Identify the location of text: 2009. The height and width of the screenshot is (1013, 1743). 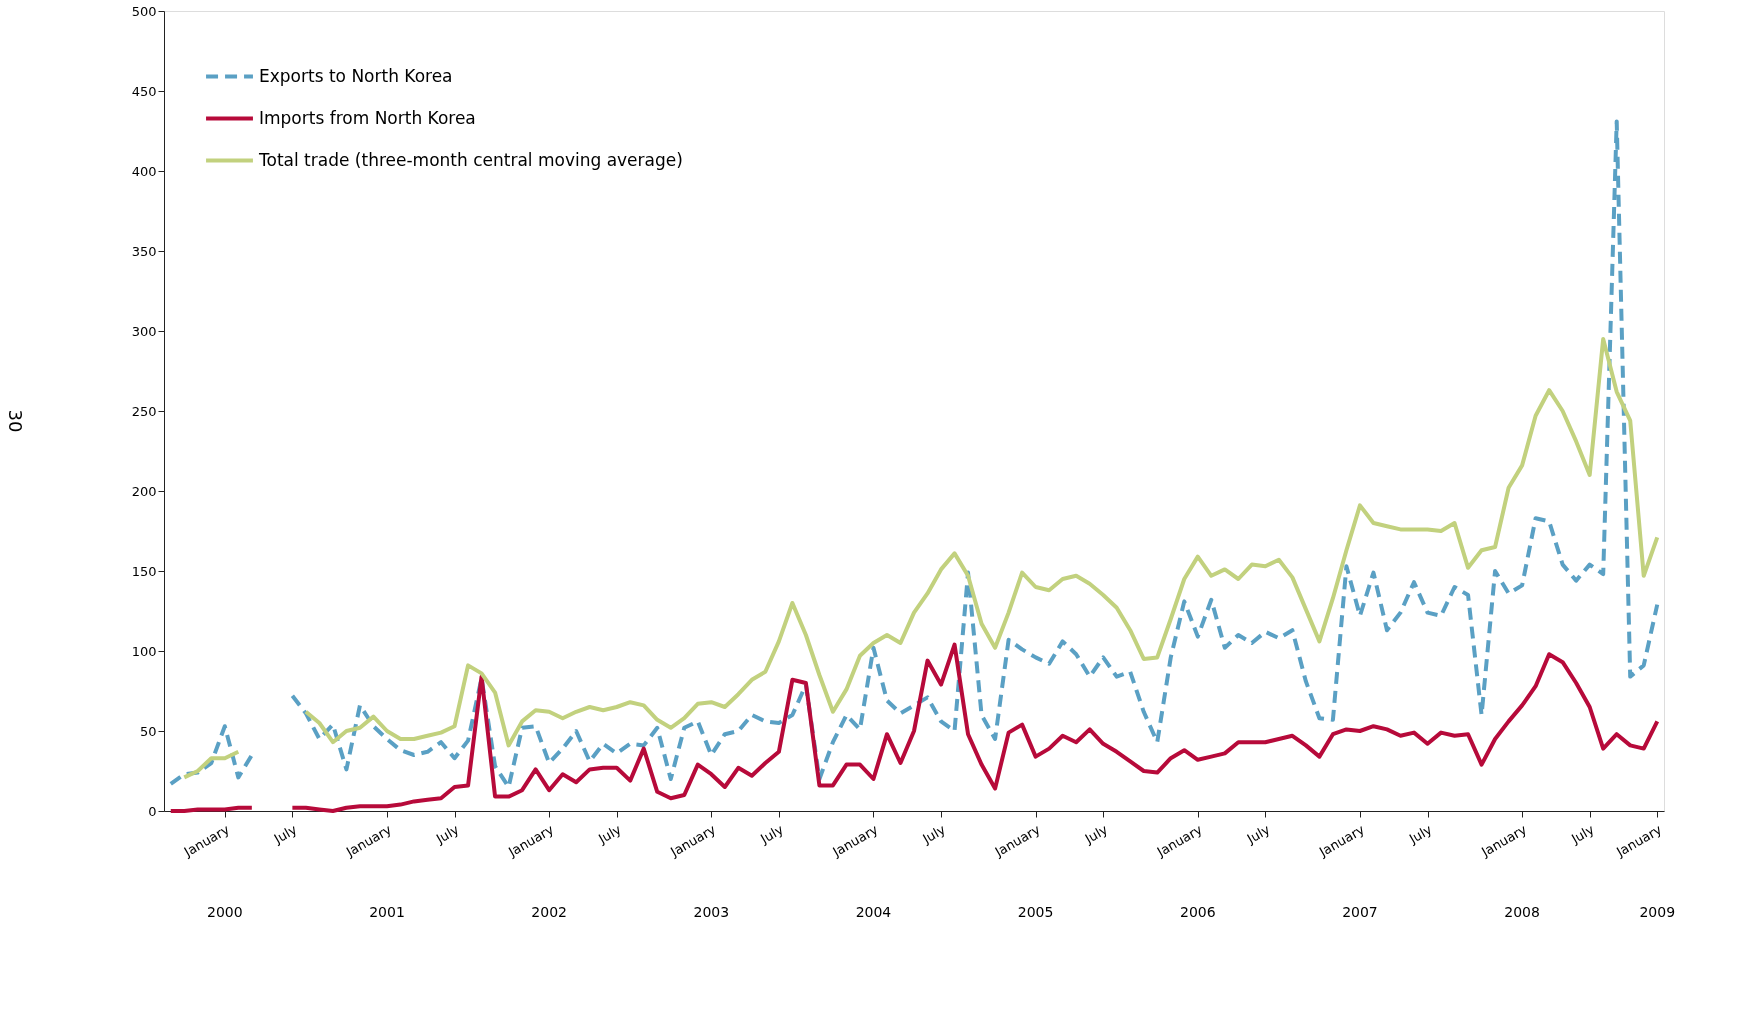
(1657, 912).